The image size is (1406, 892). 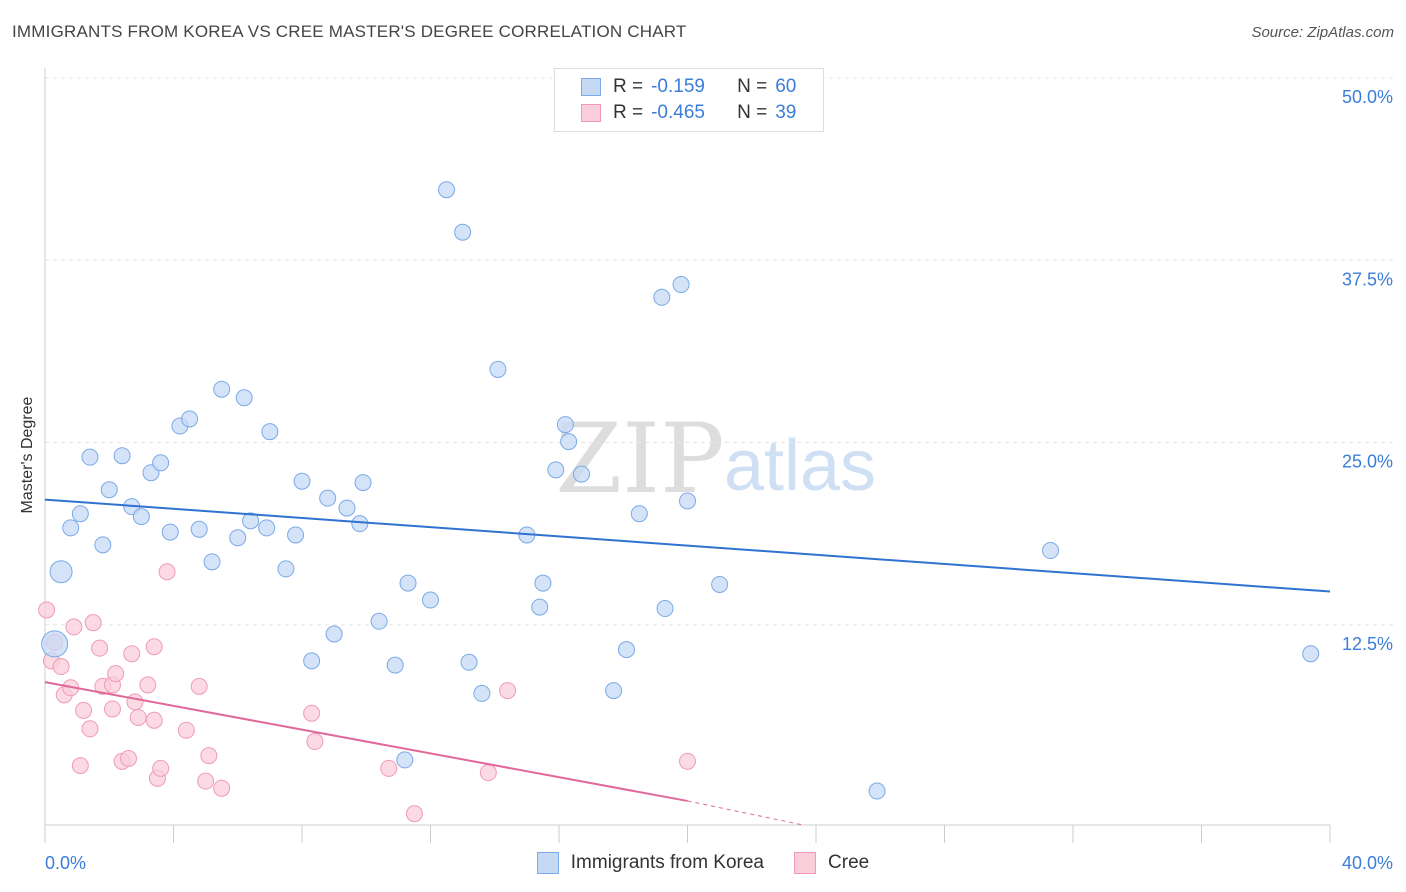 I want to click on cree-trend-extension, so click(x=745, y=813).